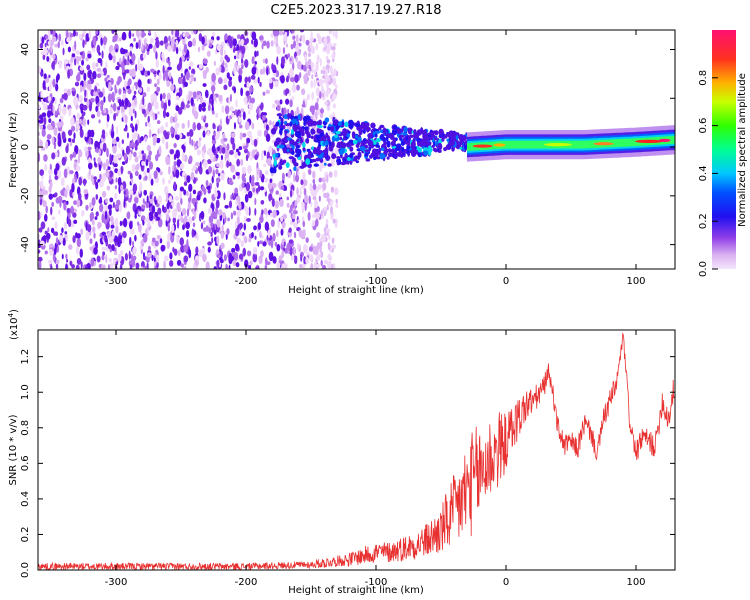 Image resolution: width=750 pixels, height=600 pixels. Describe the element at coordinates (571, 143) in the screenshot. I see `spectrogram-tone-layer` at that location.